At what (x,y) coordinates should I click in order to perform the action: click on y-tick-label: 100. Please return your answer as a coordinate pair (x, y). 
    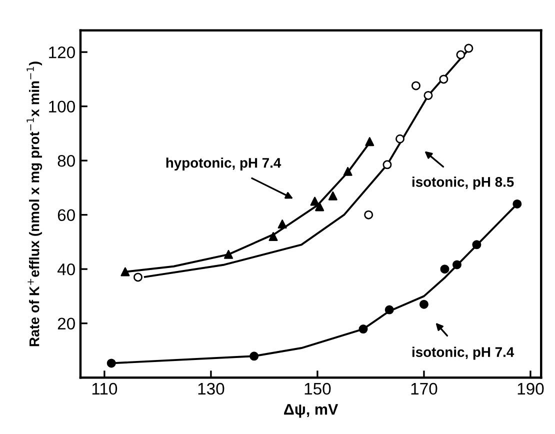
    Looking at the image, I should click on (62, 106).